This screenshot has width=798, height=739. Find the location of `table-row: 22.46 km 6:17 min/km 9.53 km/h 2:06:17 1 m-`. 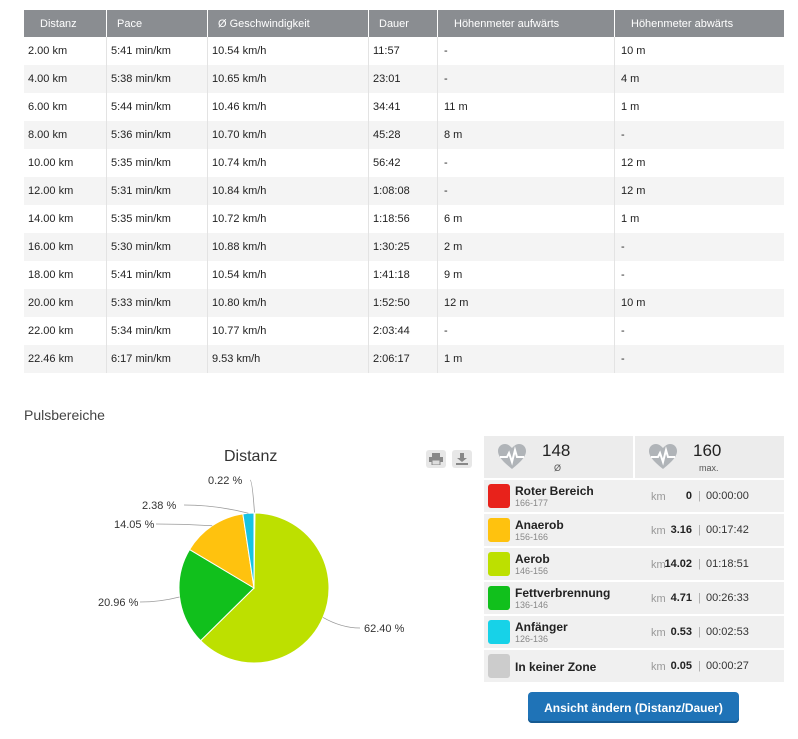

table-row: 22.46 km 6:17 min/km 9.53 km/h 2:06:17 1 m- is located at coordinates (404, 359).